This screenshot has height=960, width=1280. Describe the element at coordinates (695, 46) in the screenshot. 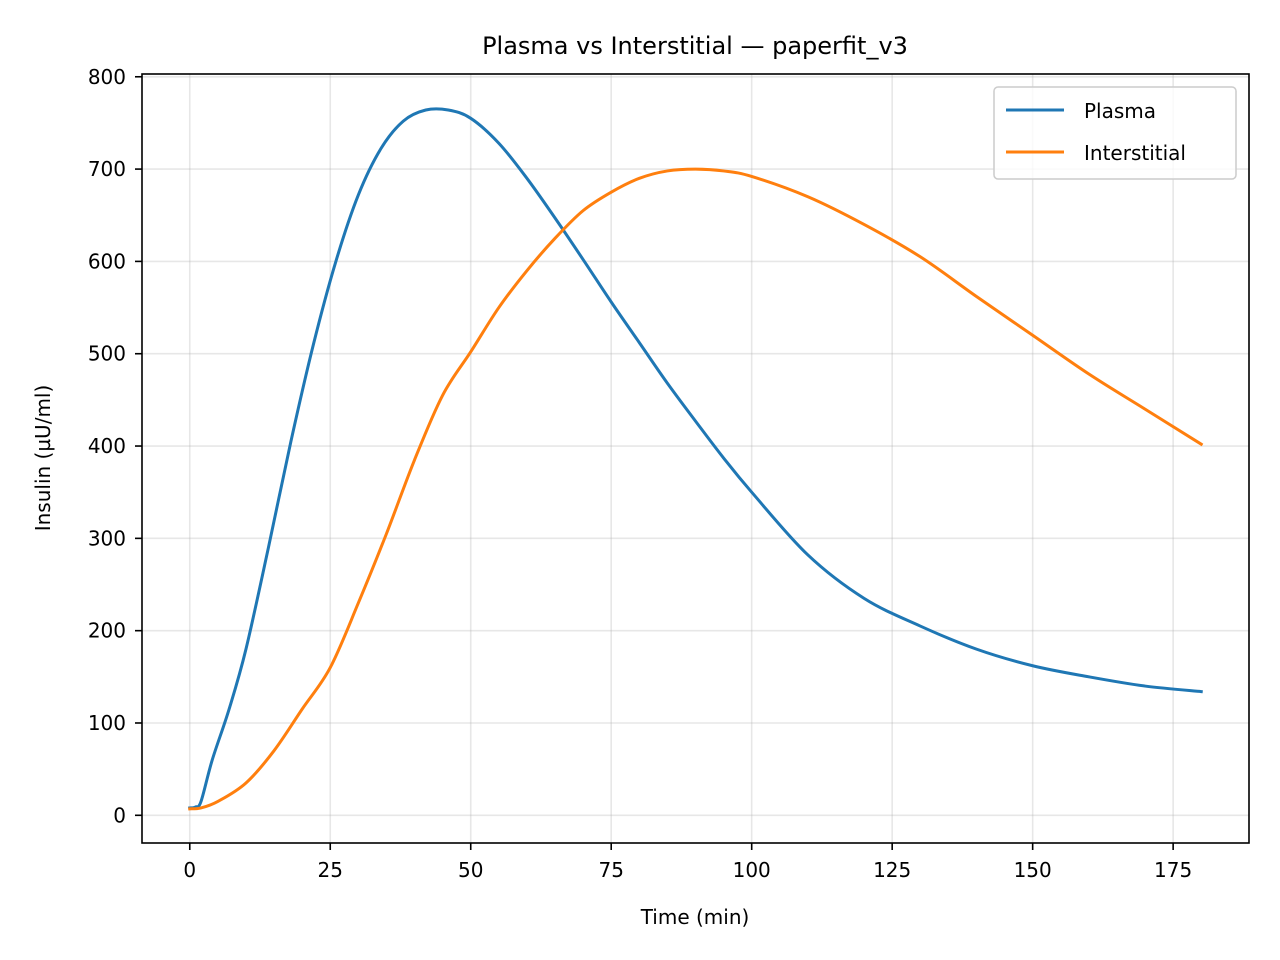

I see `chart-title: Plasma vs Interstitial — paperfit_v3` at that location.